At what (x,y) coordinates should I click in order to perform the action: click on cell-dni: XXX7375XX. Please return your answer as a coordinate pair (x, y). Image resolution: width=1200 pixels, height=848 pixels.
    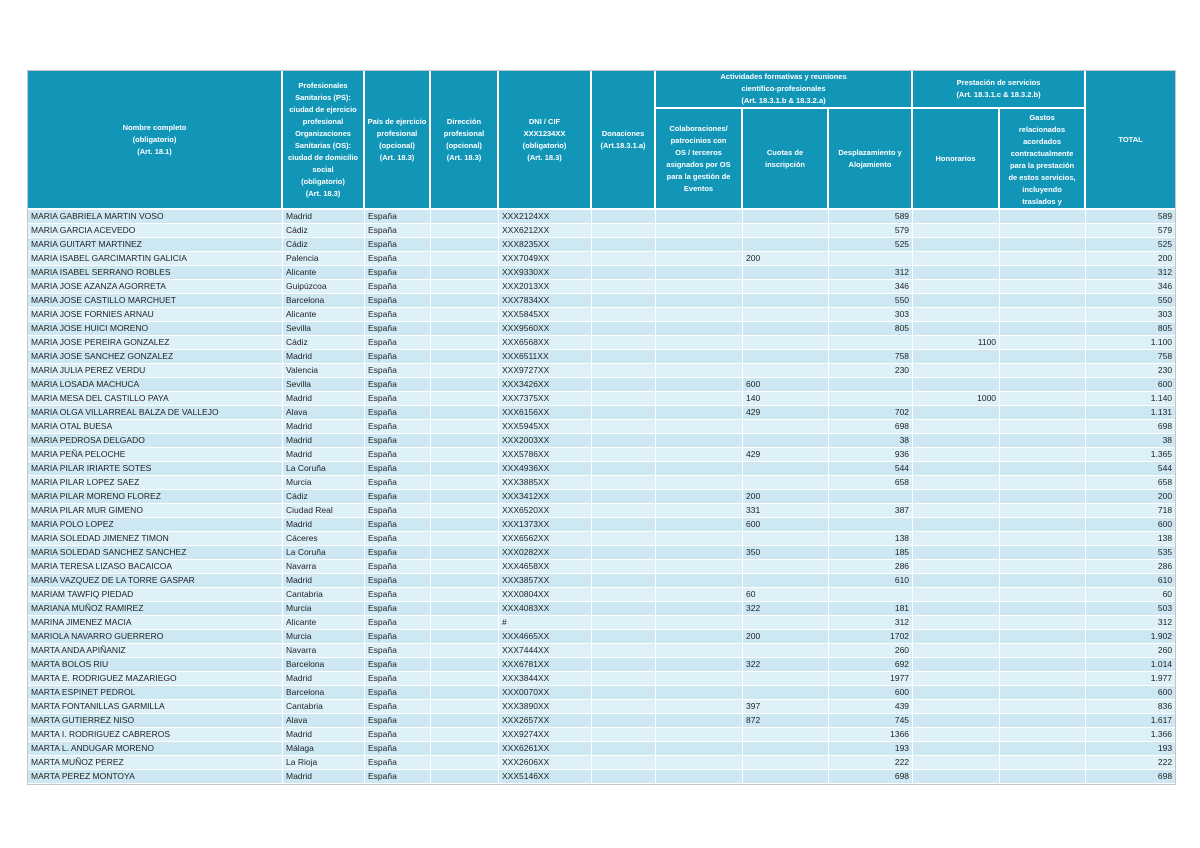
    Looking at the image, I should click on (545, 399).